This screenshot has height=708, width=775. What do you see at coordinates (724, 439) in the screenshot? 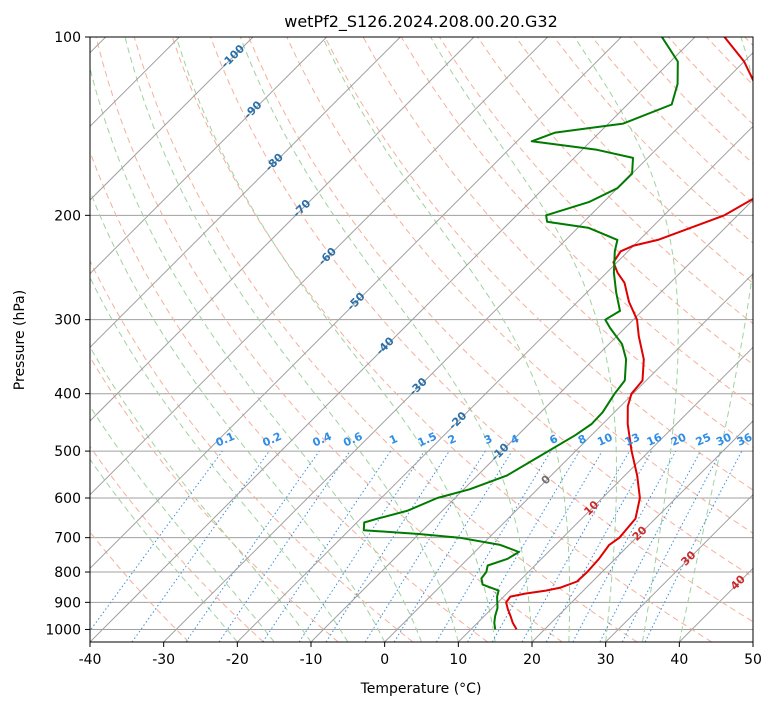
I see `mixing-ratio-label: 30` at bounding box center [724, 439].